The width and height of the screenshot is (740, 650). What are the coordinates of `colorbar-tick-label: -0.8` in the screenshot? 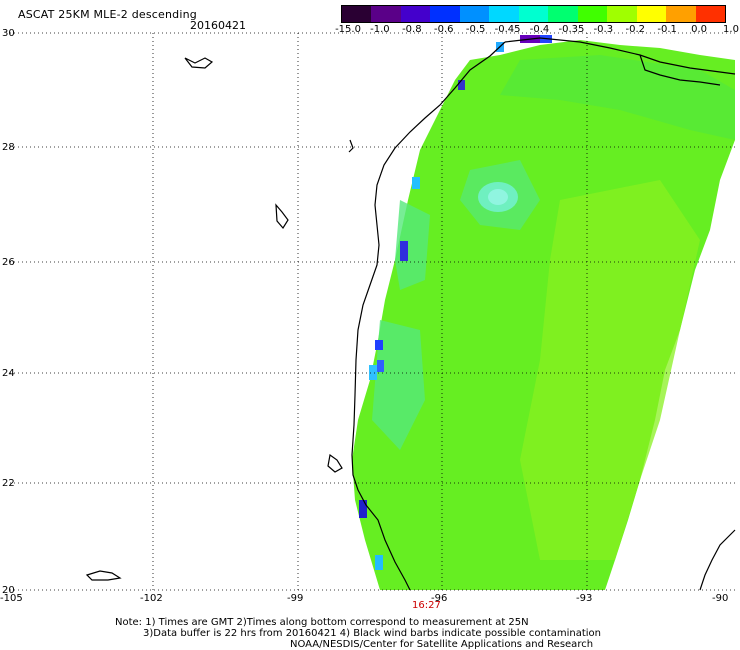 It's located at (412, 29).